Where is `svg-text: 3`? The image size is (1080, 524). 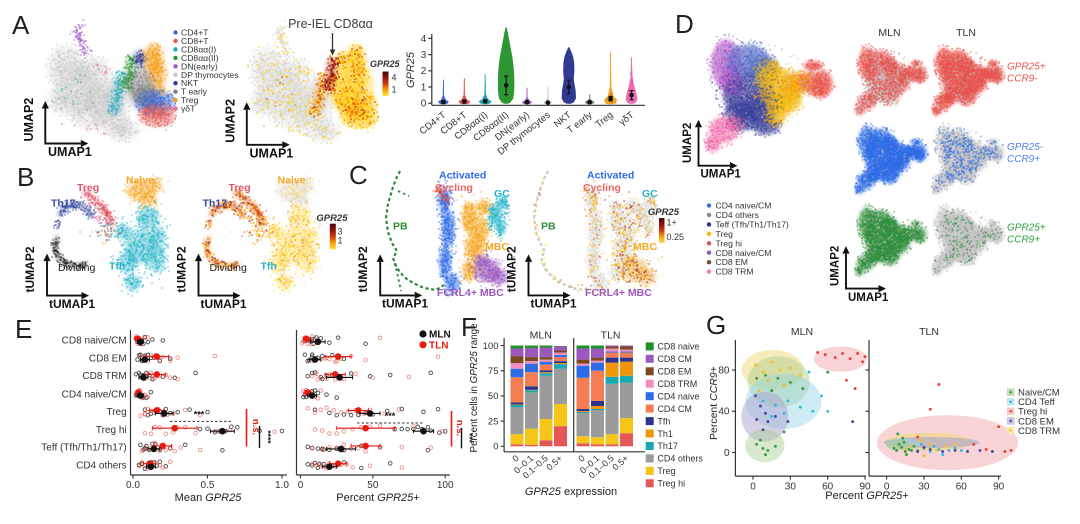
svg-text: 3 is located at coordinates (424, 55).